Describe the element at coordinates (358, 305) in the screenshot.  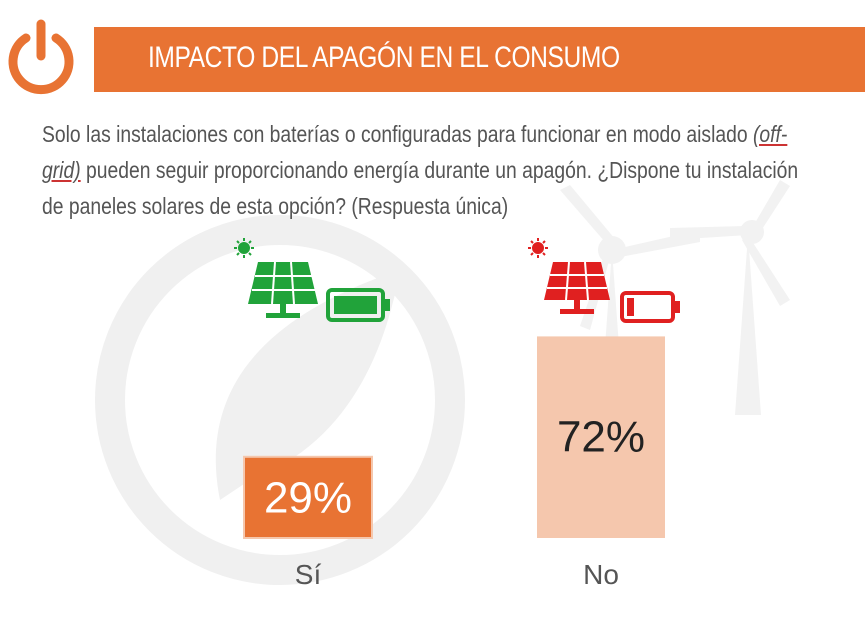
I see `battery-full-icon` at that location.